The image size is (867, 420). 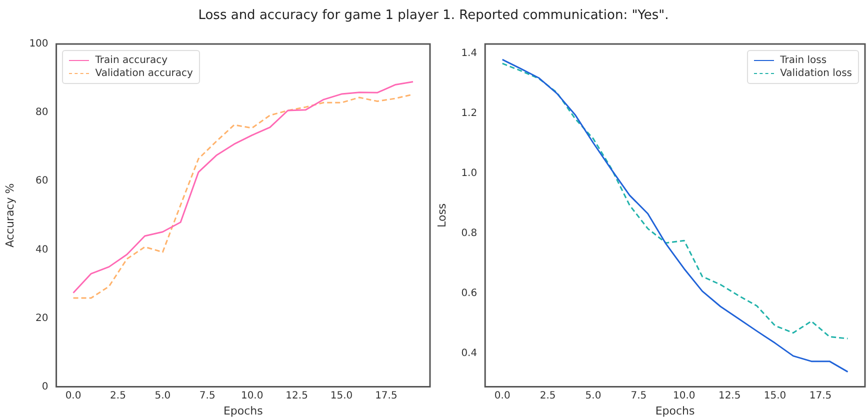 What do you see at coordinates (469, 54) in the screenshot?
I see `y-tick-label: 1.4` at bounding box center [469, 54].